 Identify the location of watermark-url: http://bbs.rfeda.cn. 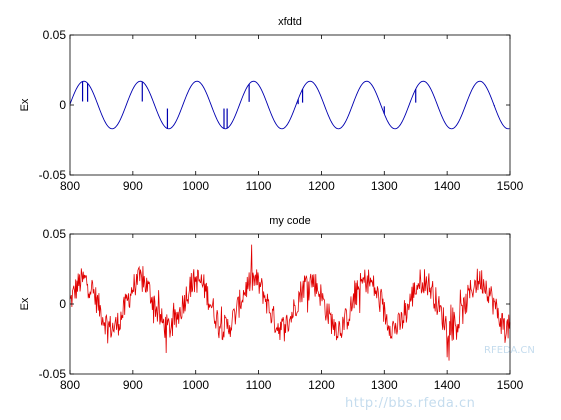
(410, 403).